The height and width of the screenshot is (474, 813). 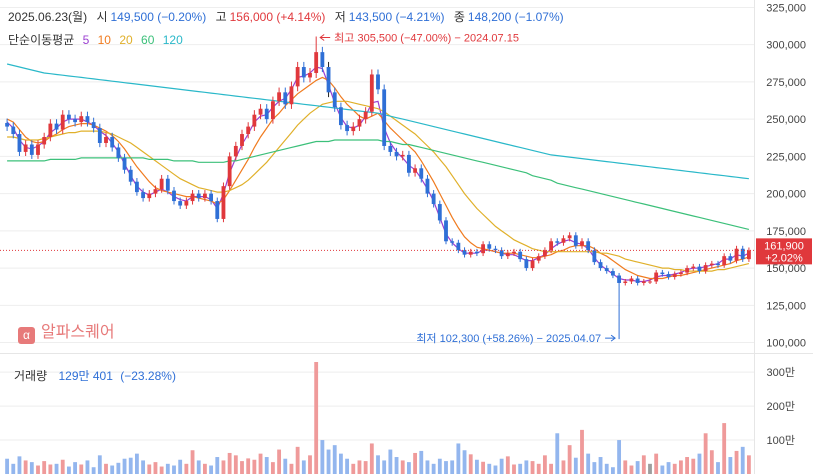 What do you see at coordinates (148, 40) in the screenshot?
I see `ma-legend-60: 60` at bounding box center [148, 40].